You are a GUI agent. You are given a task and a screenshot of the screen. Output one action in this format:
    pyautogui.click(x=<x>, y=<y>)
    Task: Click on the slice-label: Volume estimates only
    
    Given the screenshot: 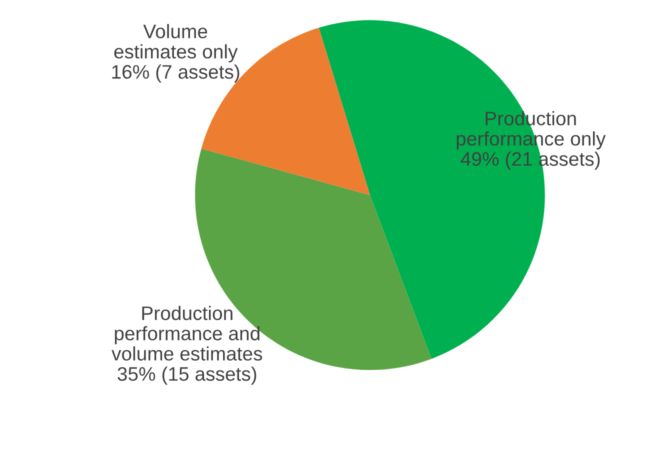 What is the action you would take?
    pyautogui.click(x=176, y=43)
    